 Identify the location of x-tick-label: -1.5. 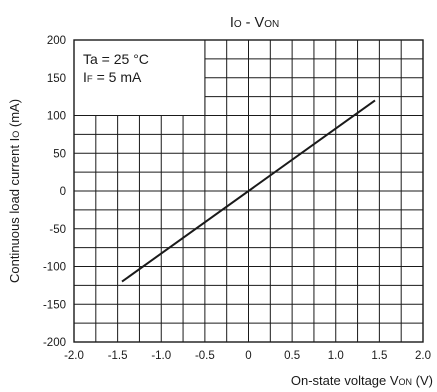
(118, 356).